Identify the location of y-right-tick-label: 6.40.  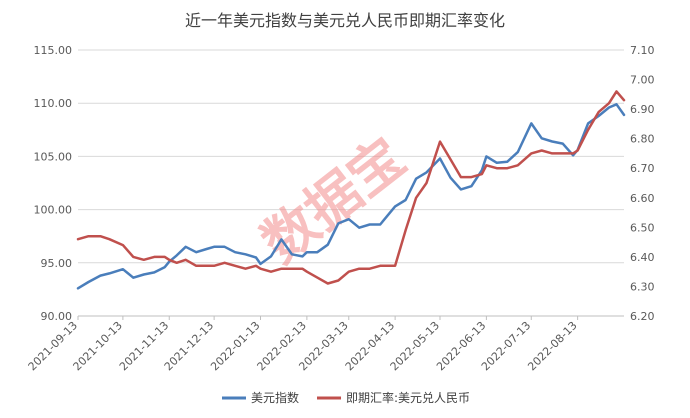
(642, 257).